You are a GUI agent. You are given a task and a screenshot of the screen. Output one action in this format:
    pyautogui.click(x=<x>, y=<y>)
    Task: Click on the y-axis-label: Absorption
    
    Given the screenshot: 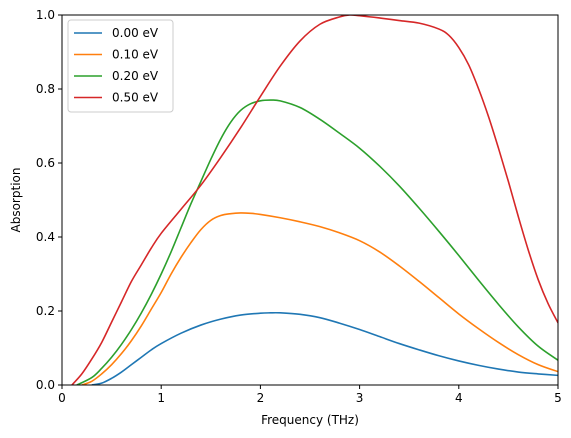 What is the action you would take?
    pyautogui.click(x=16, y=200)
    